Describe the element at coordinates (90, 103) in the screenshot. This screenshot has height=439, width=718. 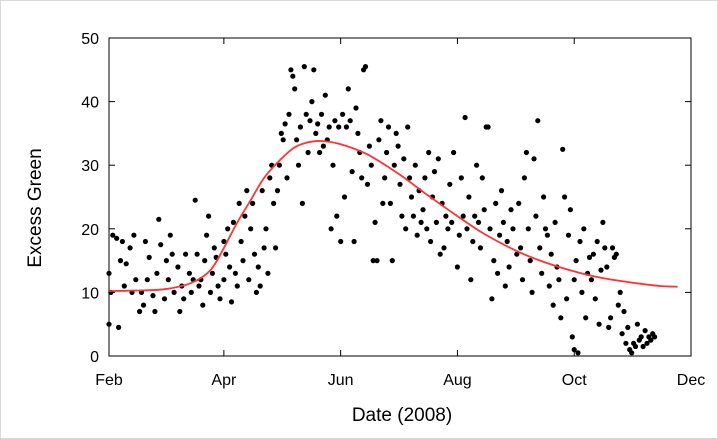
I see `y-tick-label: 40` at that location.